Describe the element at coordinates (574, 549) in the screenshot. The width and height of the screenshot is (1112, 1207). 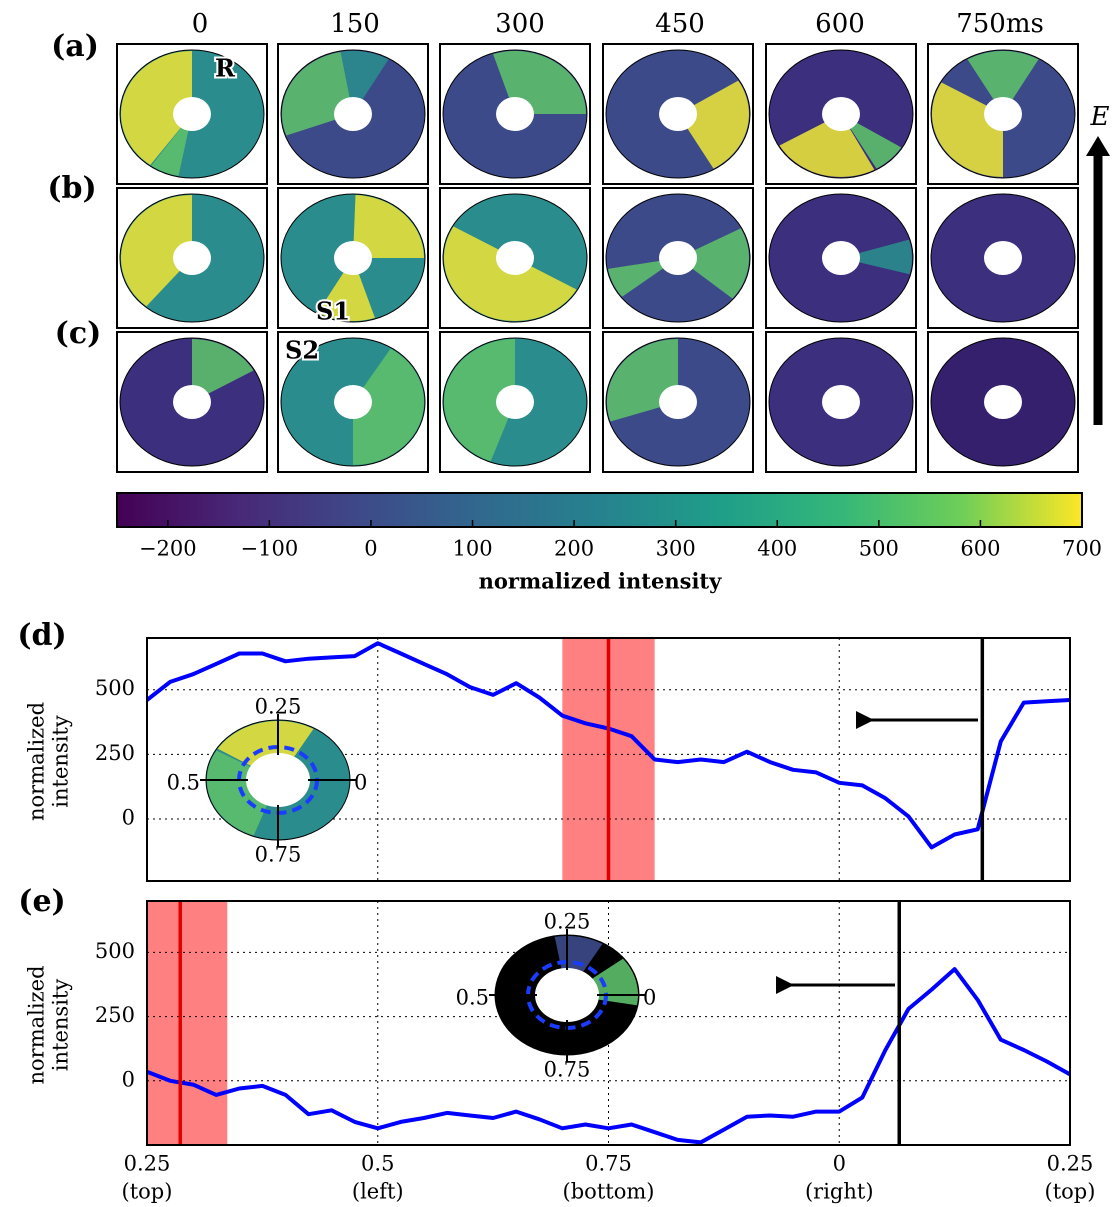
I see `colorbar-tick-label: 200` at that location.